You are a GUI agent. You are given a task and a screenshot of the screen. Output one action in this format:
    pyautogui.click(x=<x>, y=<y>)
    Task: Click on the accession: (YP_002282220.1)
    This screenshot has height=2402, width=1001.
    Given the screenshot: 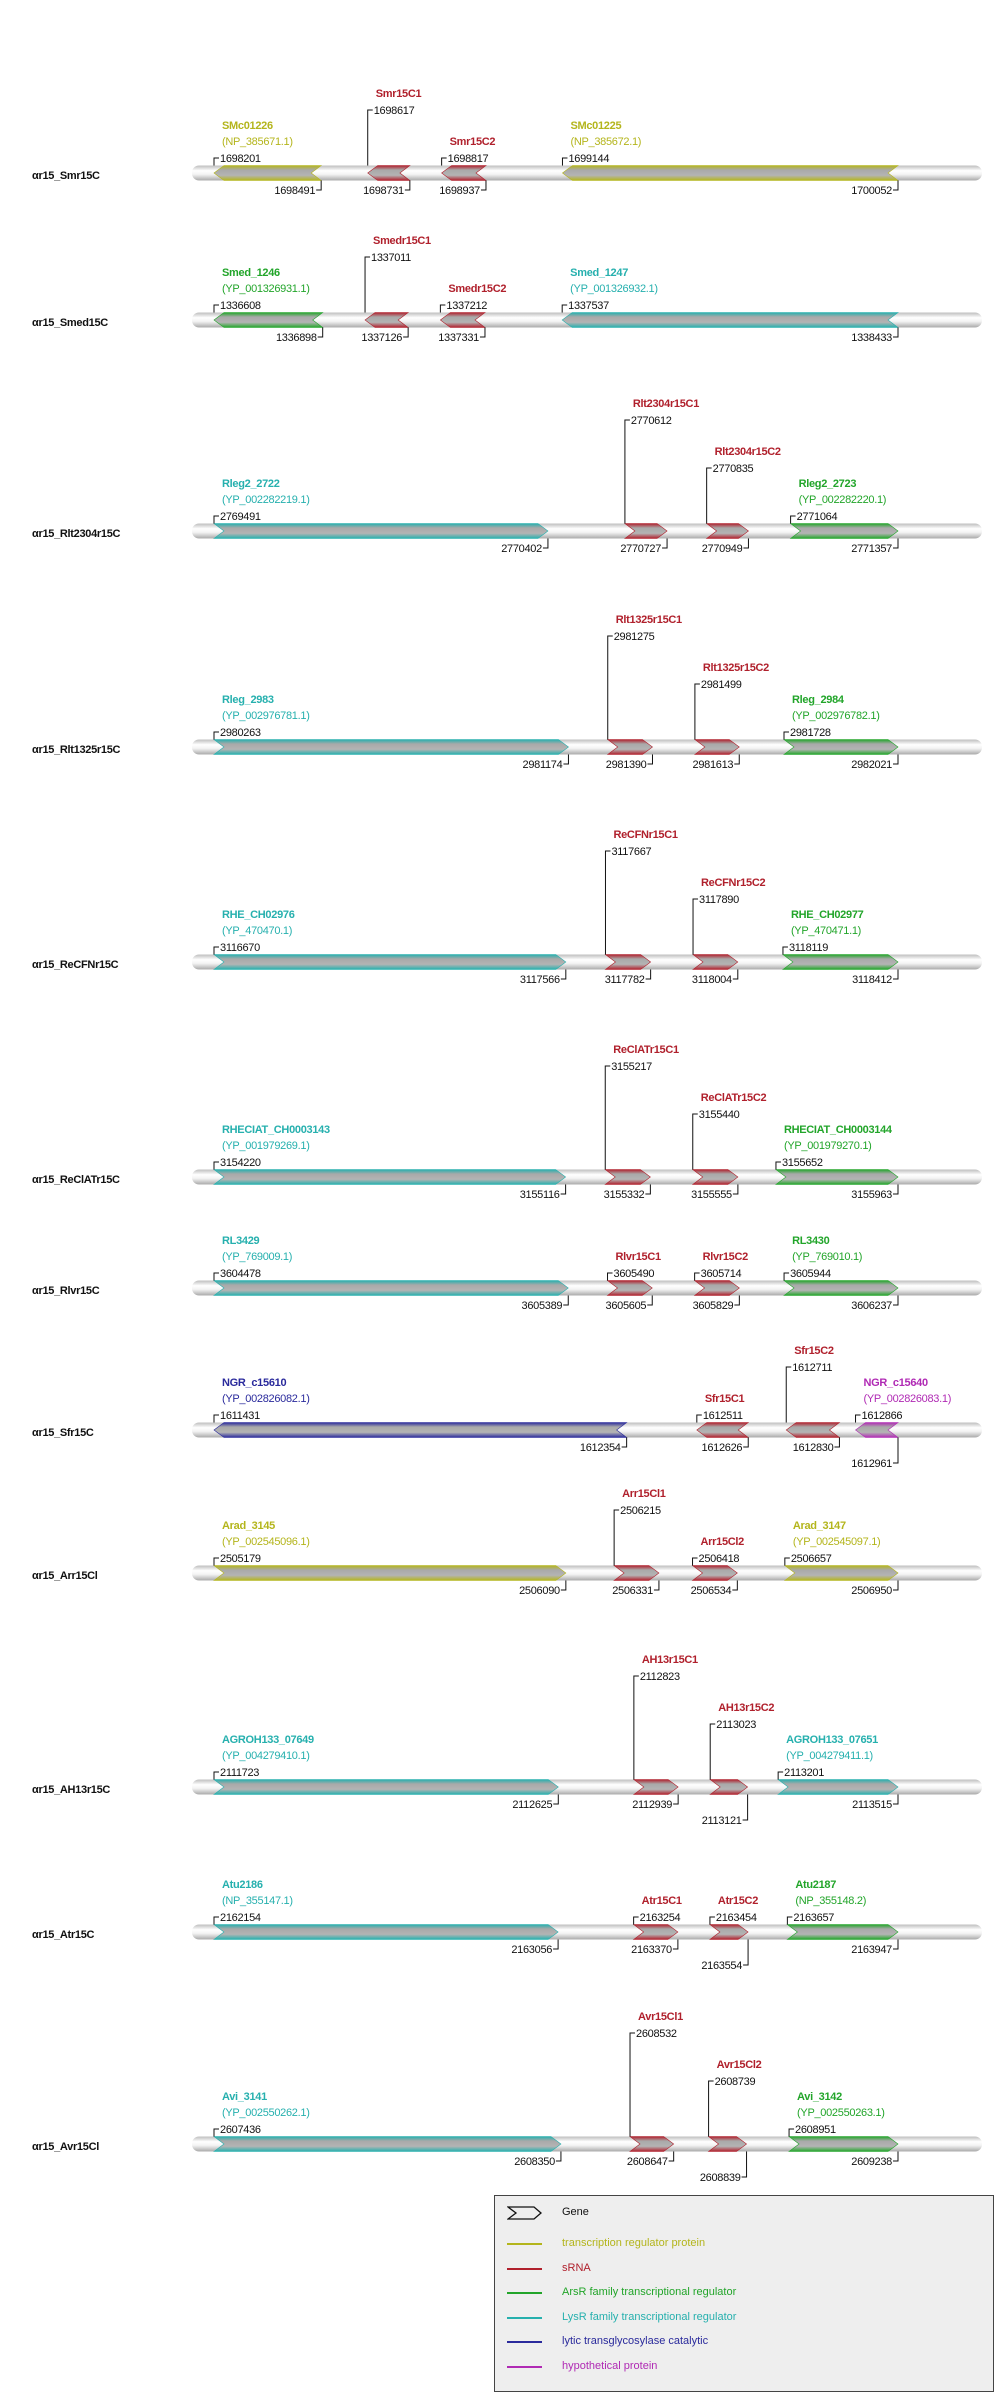 What is the action you would take?
    pyautogui.click(x=843, y=500)
    